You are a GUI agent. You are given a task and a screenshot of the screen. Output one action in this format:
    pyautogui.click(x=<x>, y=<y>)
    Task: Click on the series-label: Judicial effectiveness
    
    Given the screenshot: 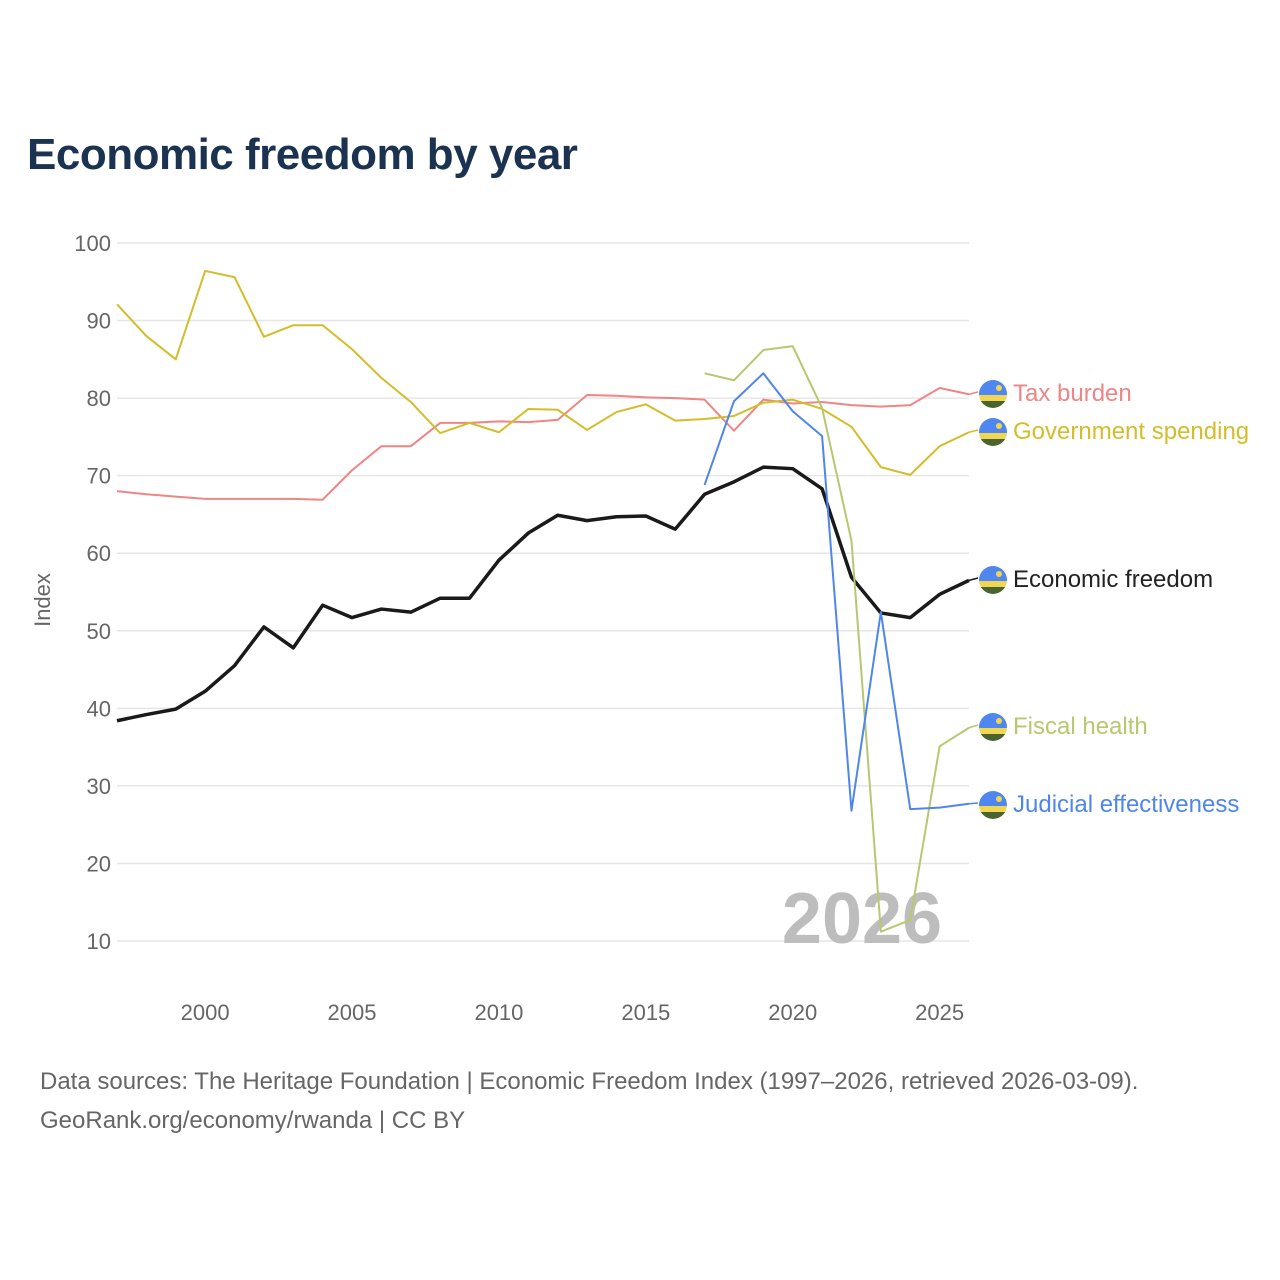 What is the action you would take?
    pyautogui.click(x=1126, y=804)
    